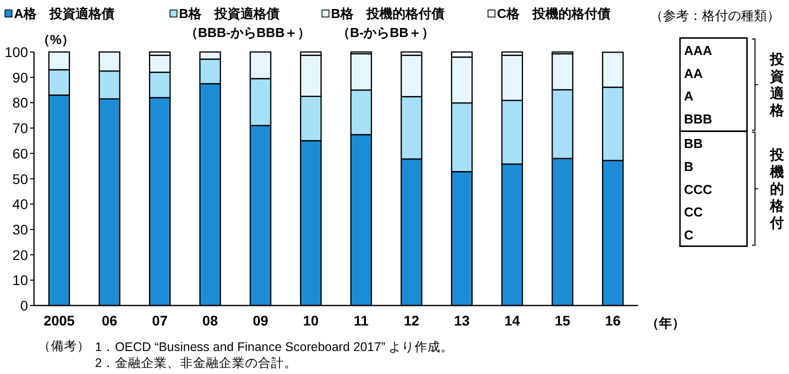 The width and height of the screenshot is (789, 374). I want to click on y-tick-label: 0, so click(24, 306).